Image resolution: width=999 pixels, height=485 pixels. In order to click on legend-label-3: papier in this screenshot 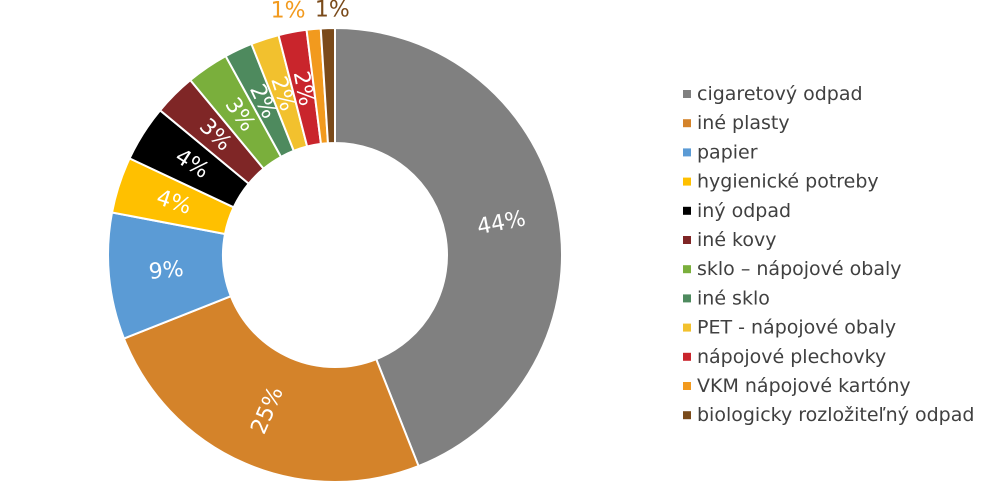, I will do `click(727, 152)`.